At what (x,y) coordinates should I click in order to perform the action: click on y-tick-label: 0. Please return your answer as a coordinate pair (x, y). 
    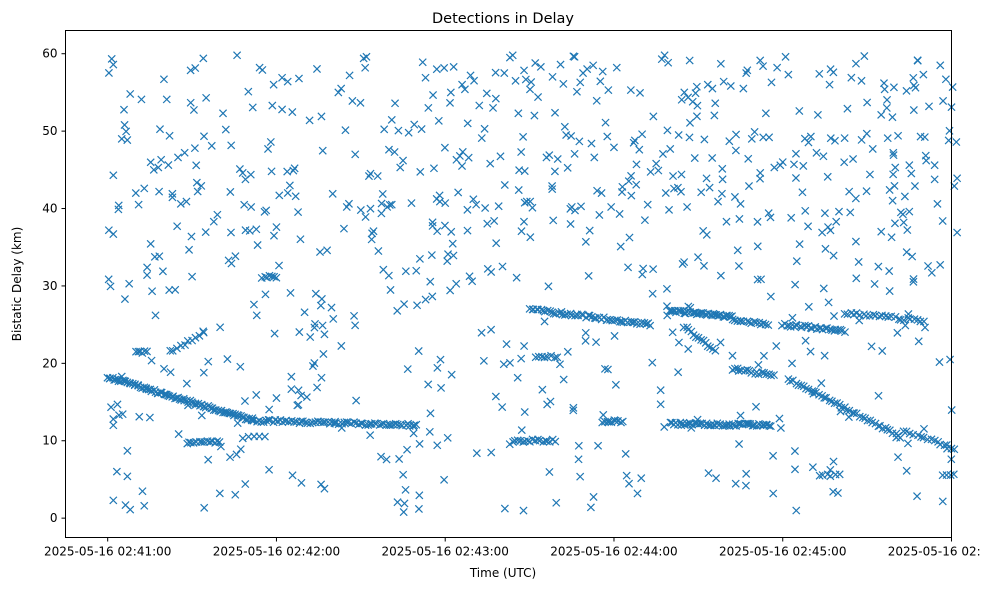
    Looking at the image, I should click on (54, 518).